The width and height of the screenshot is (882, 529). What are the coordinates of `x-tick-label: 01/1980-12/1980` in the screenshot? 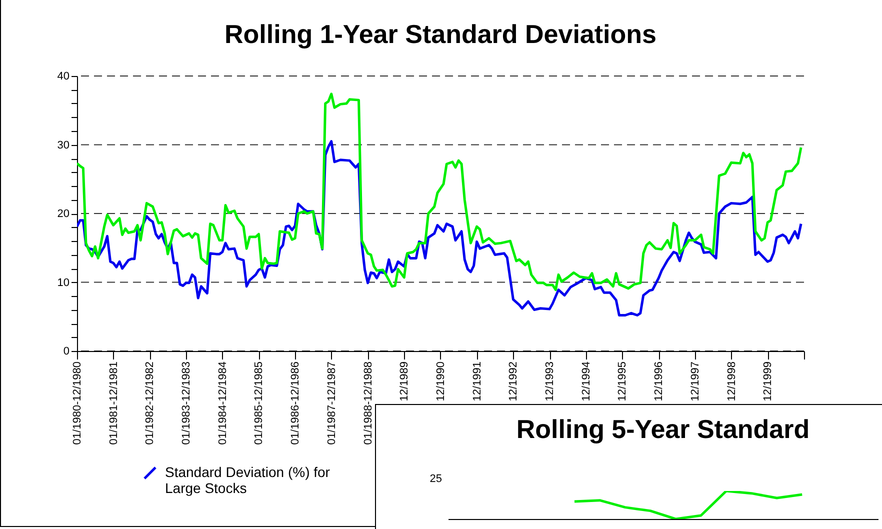 It's located at (78, 403).